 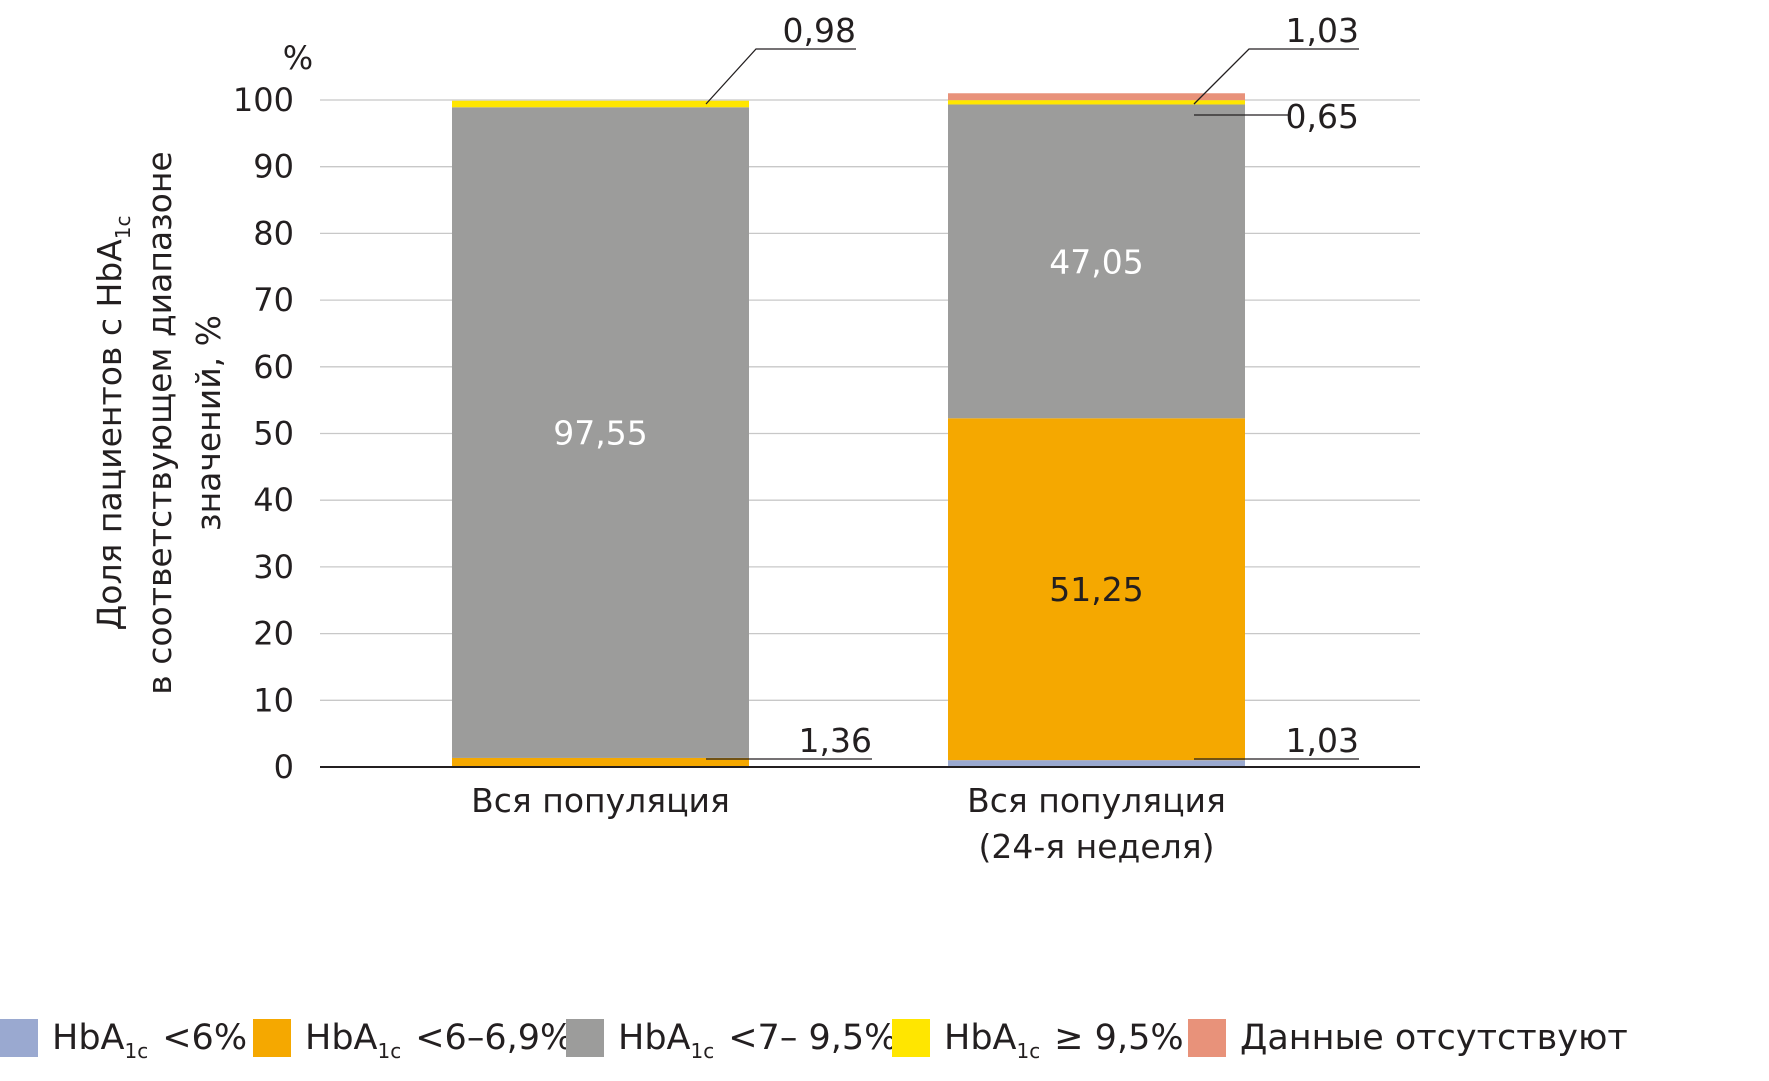 I want to click on legend-label: HbA1c ≥ 9,5%, so click(x=1064, y=1040).